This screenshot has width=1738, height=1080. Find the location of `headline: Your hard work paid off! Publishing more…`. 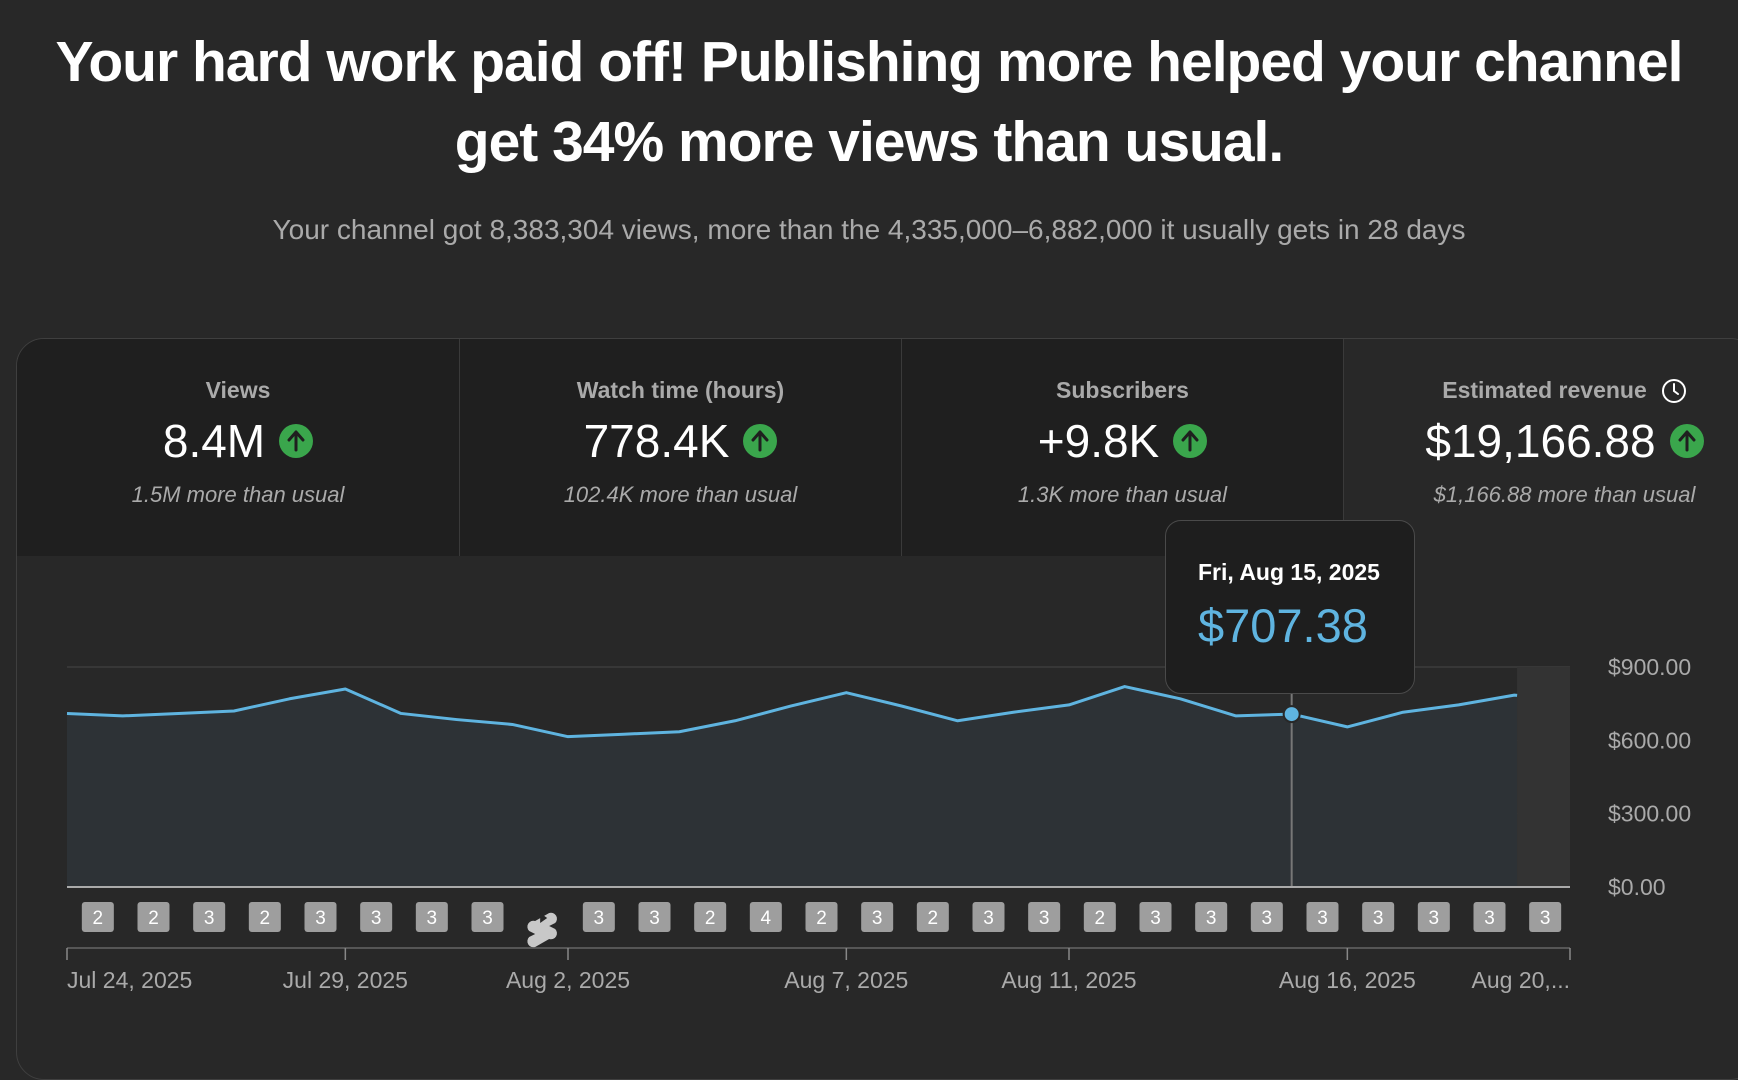

headline: Your hard work paid off! Publishing more… is located at coordinates (869, 102).